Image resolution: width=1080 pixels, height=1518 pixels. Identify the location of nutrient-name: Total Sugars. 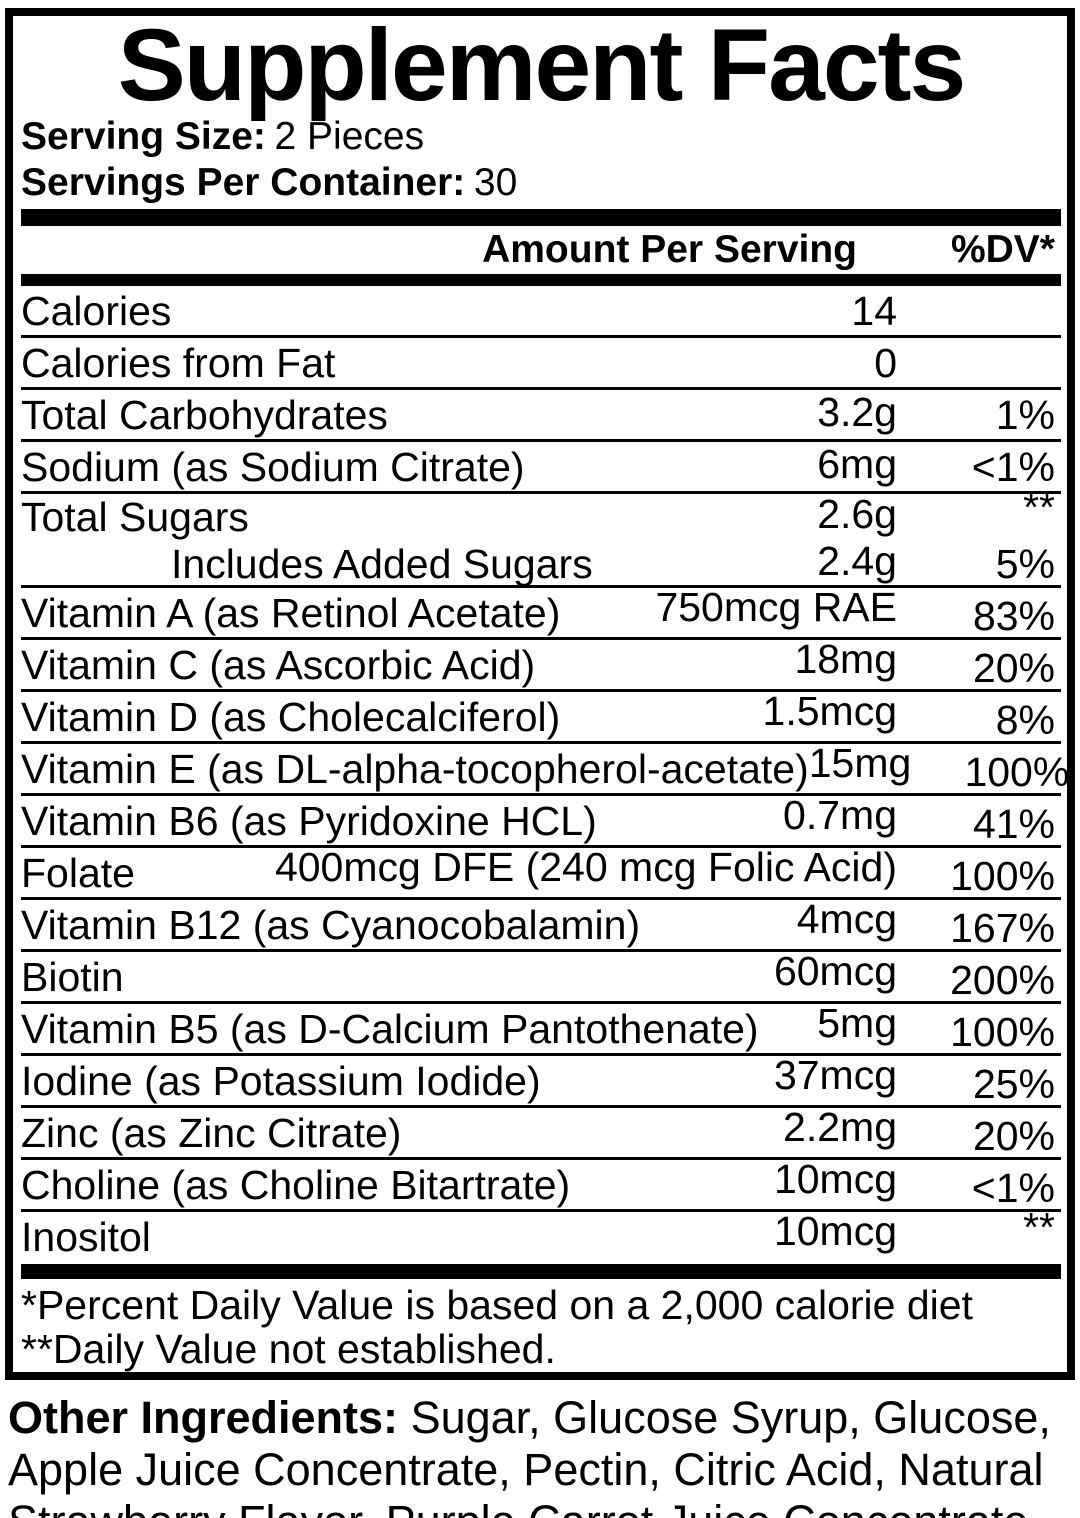
(135, 517).